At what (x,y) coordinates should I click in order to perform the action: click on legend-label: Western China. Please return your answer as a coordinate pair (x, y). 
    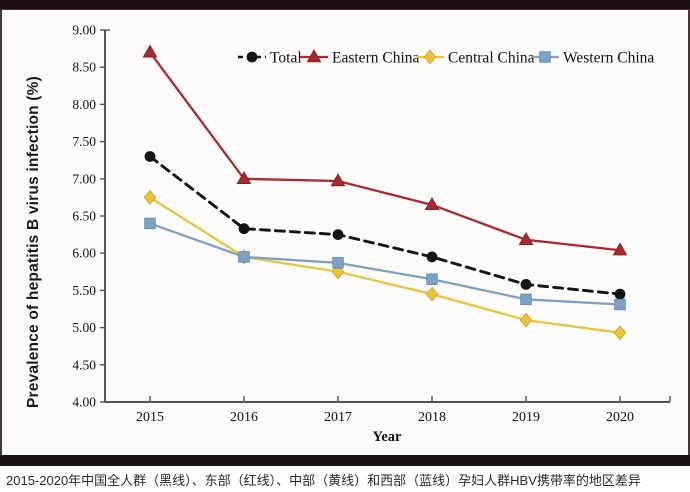
    Looking at the image, I should click on (608, 58).